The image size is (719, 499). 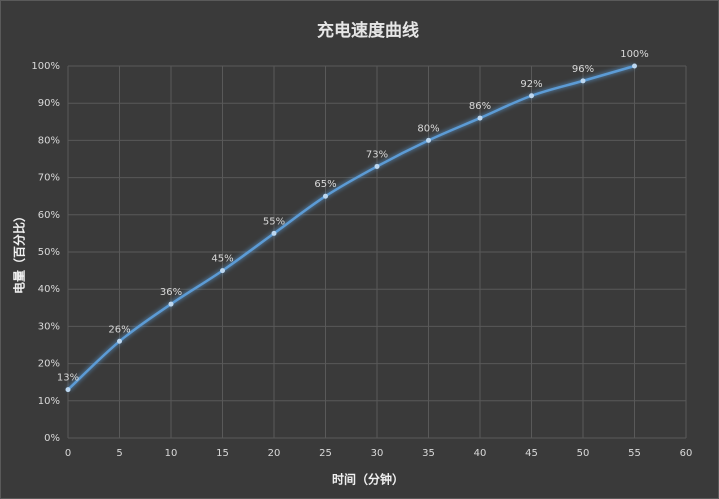 I want to click on x-tick-label: 50, so click(x=583, y=453).